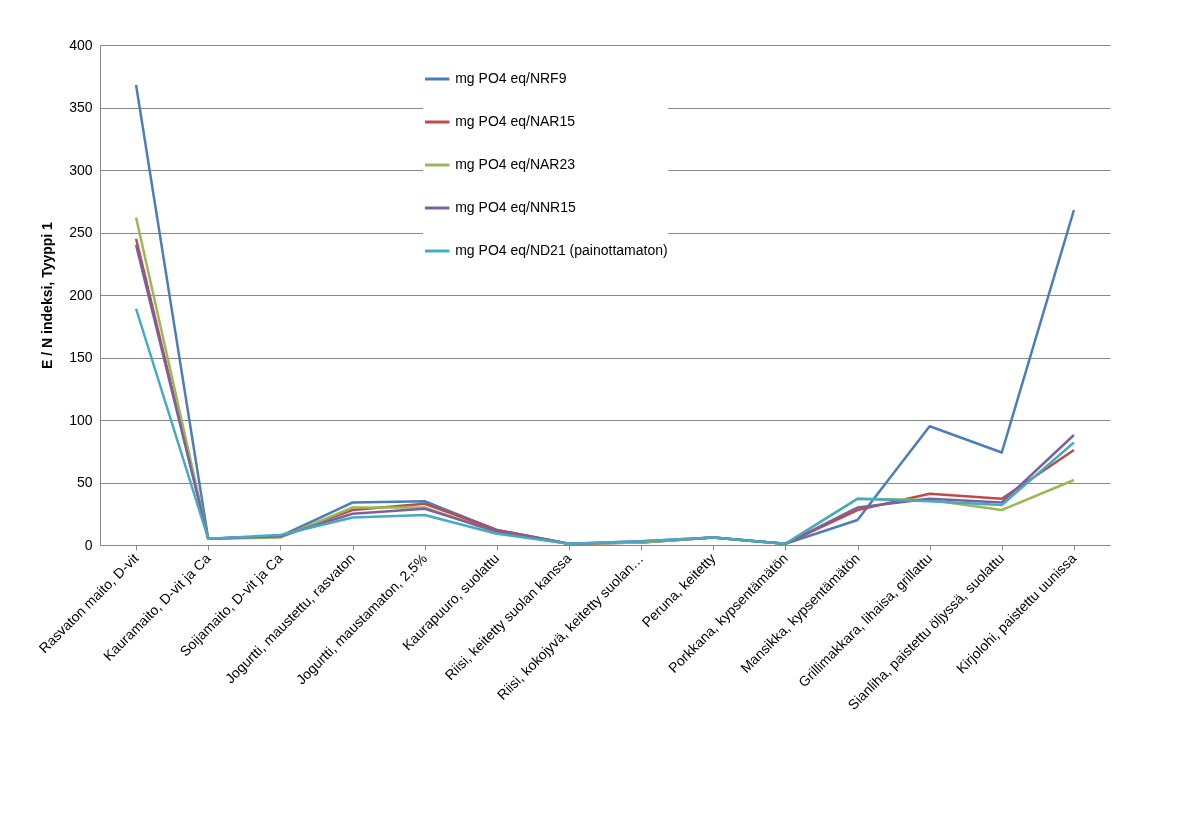 The image size is (1190, 816). Describe the element at coordinates (81, 107) in the screenshot. I see `y-tick-label: 350` at that location.